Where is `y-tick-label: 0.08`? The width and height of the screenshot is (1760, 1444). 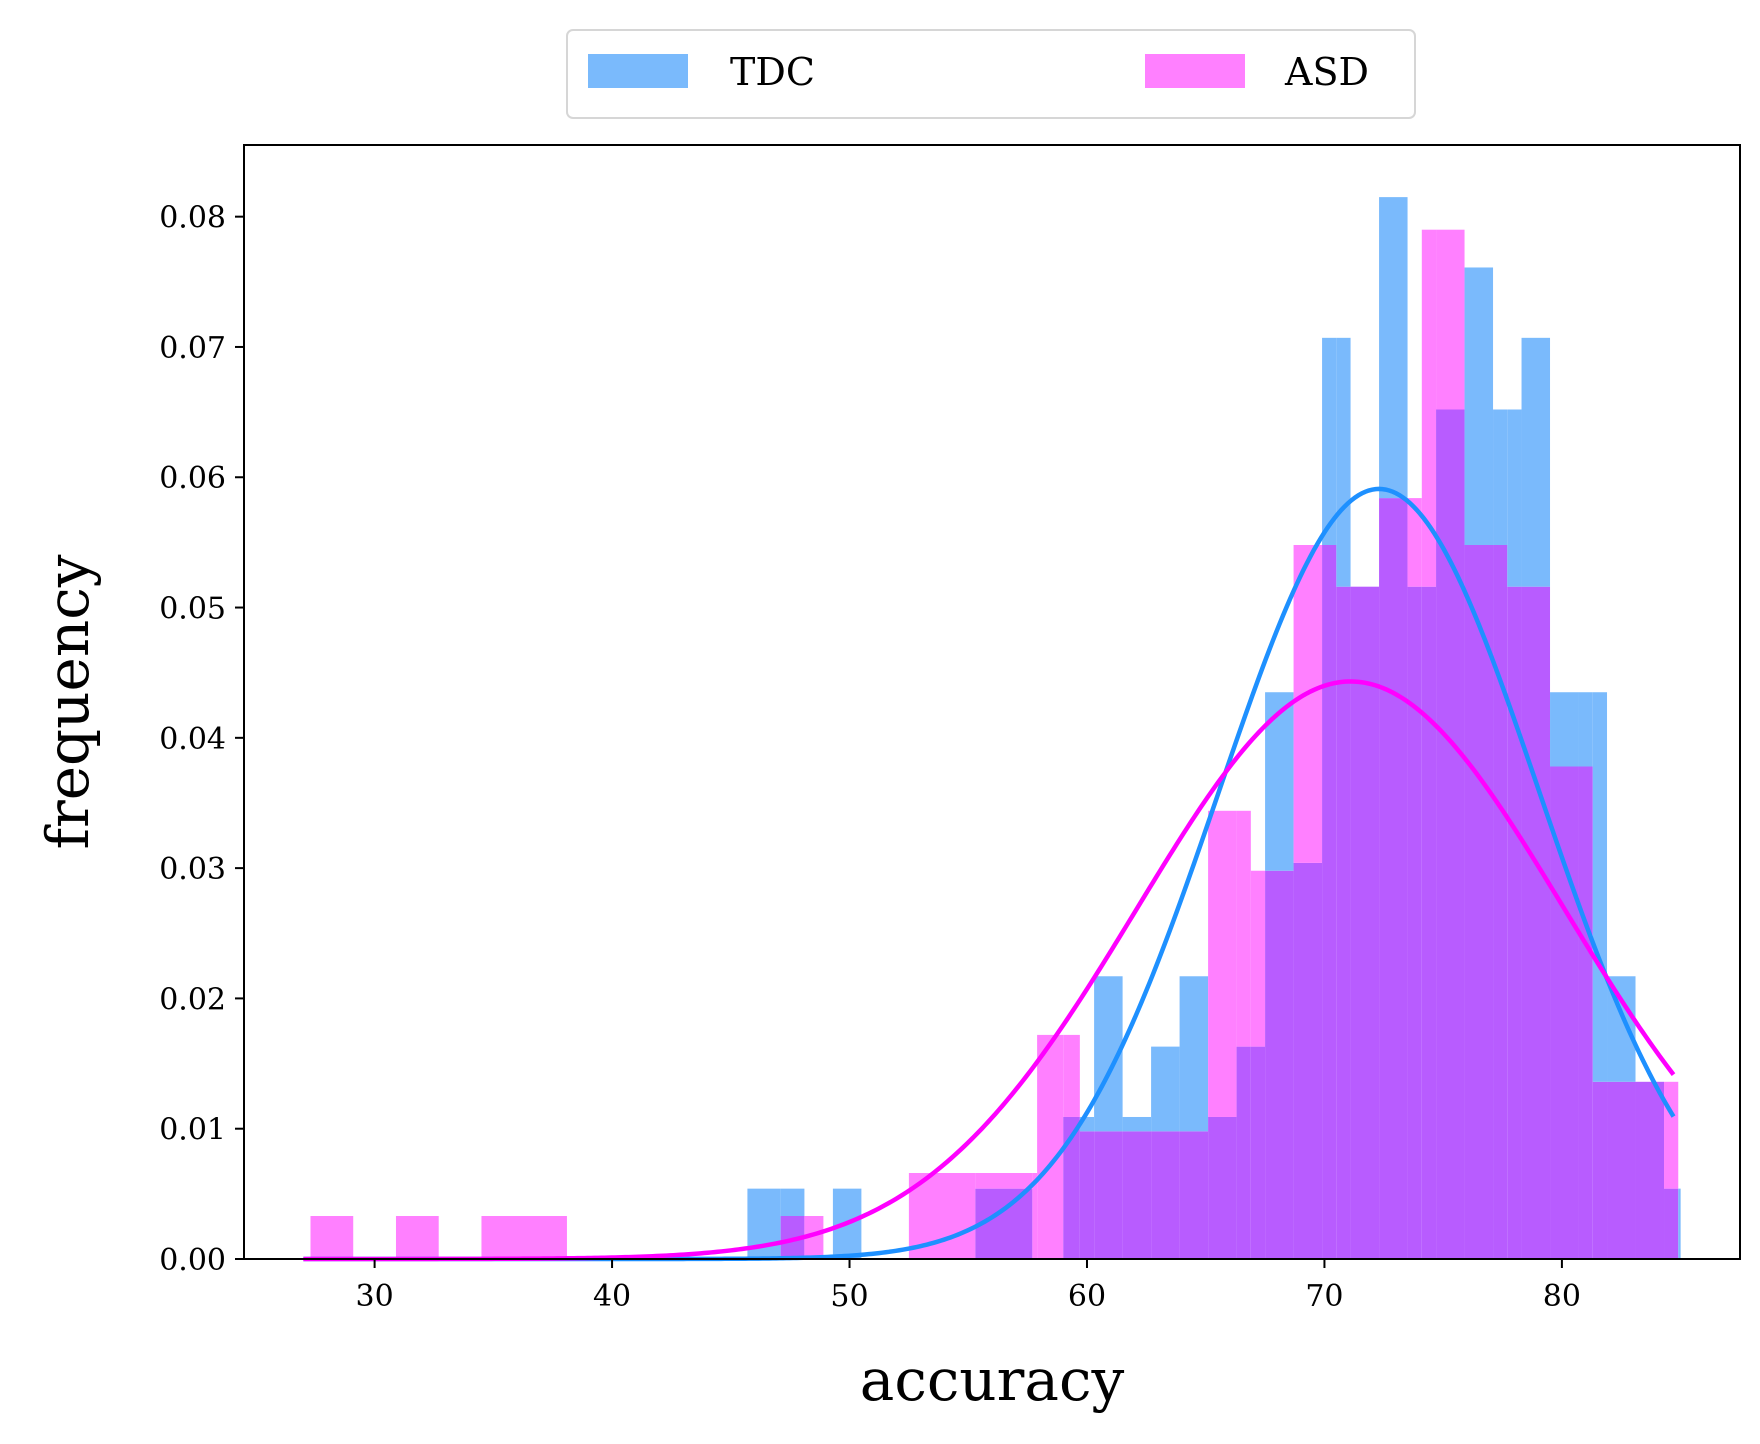
y-tick-label: 0.08 is located at coordinates (192, 218).